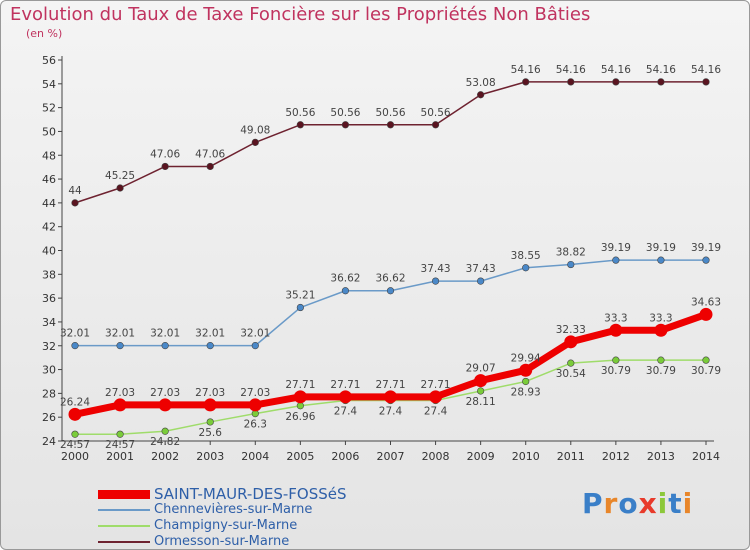 This screenshot has height=550, width=750. I want to click on data-label: 29.94, so click(526, 358).